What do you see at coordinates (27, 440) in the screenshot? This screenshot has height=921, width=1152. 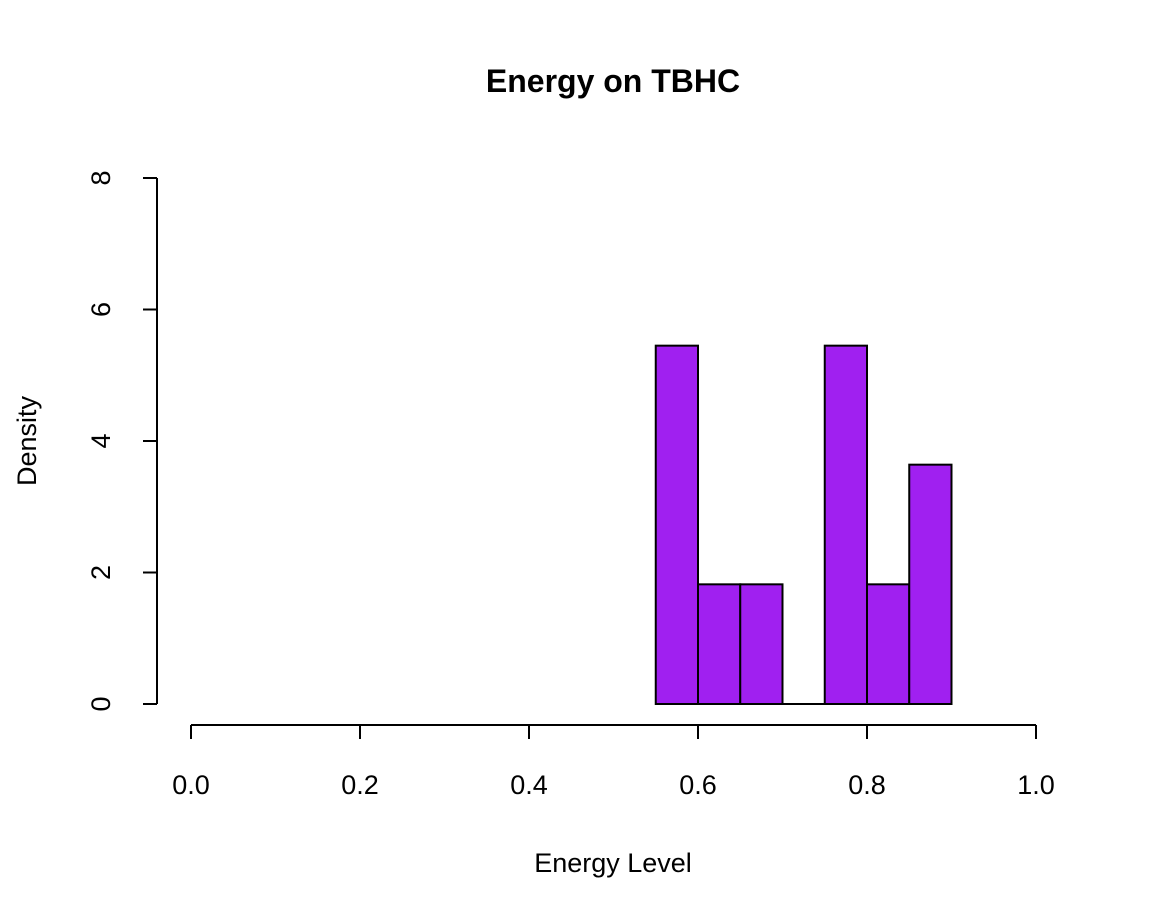 I see `y-axis-title: Density` at bounding box center [27, 440].